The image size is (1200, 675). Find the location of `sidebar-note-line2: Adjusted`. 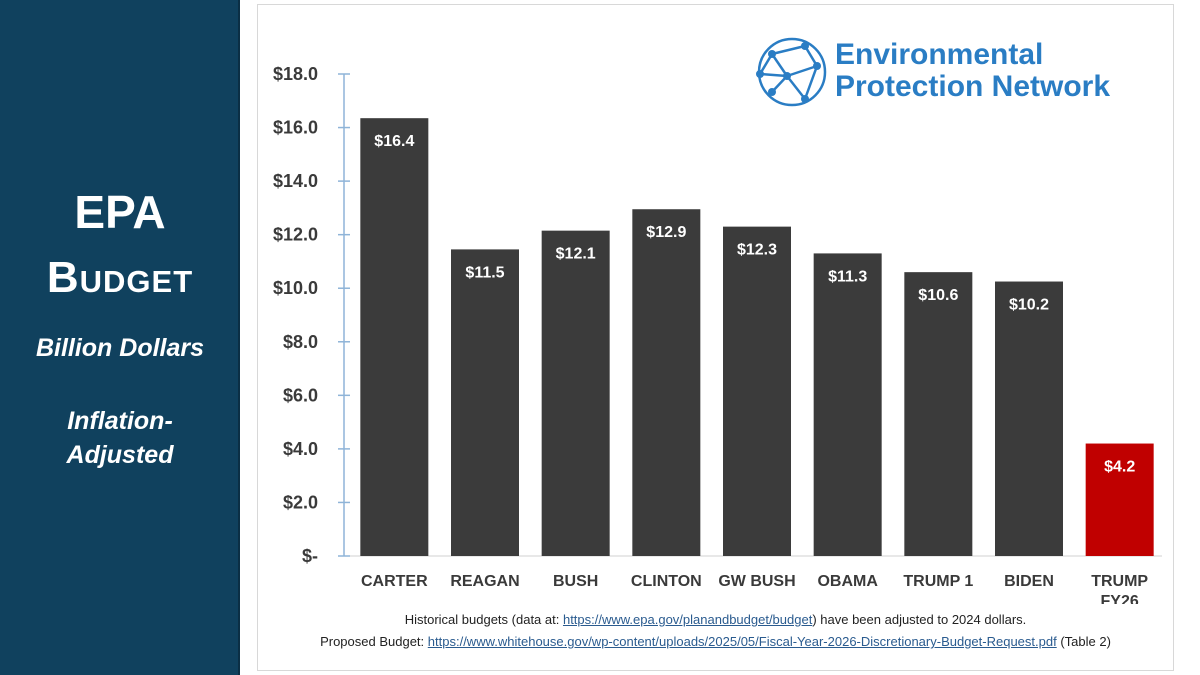

sidebar-note-line2: Adjusted is located at coordinates (120, 455).